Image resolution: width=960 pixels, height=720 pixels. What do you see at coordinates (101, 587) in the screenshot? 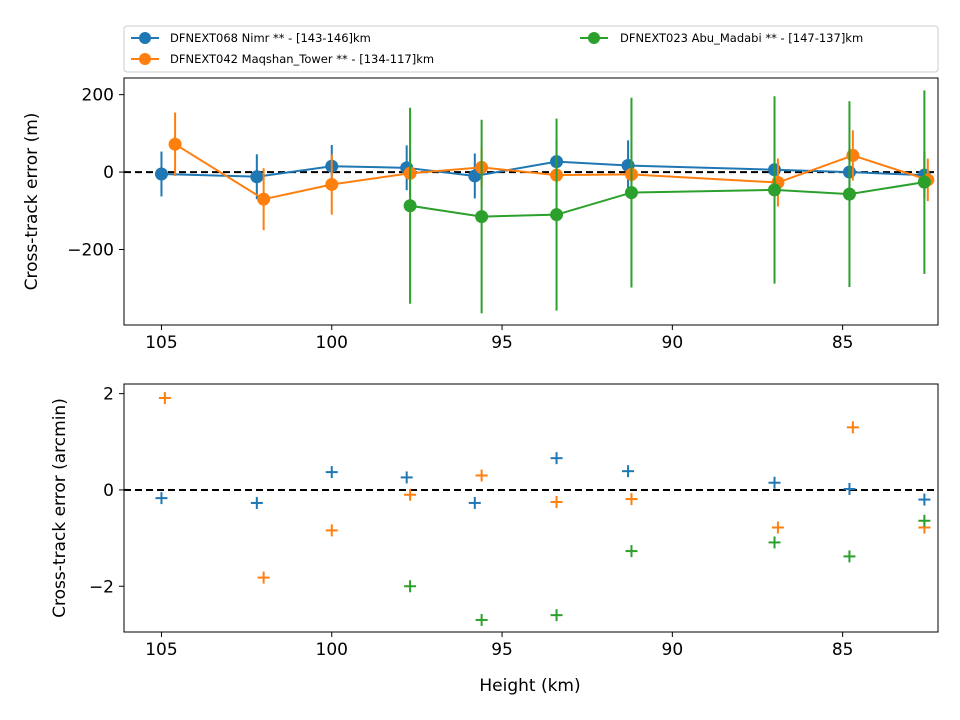
I see `bottom-ytick-label: −2` at bounding box center [101, 587].